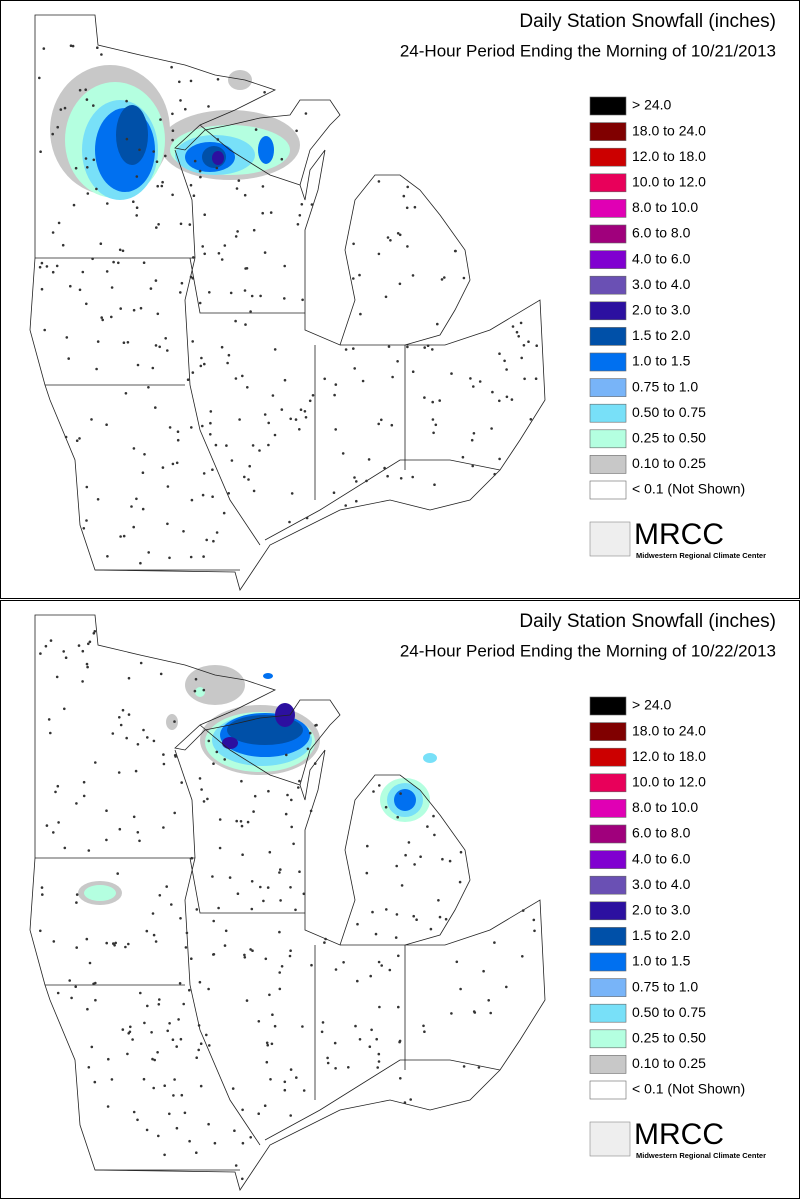  I want to click on legend-label: 4.0 to 6.0, so click(661, 258).